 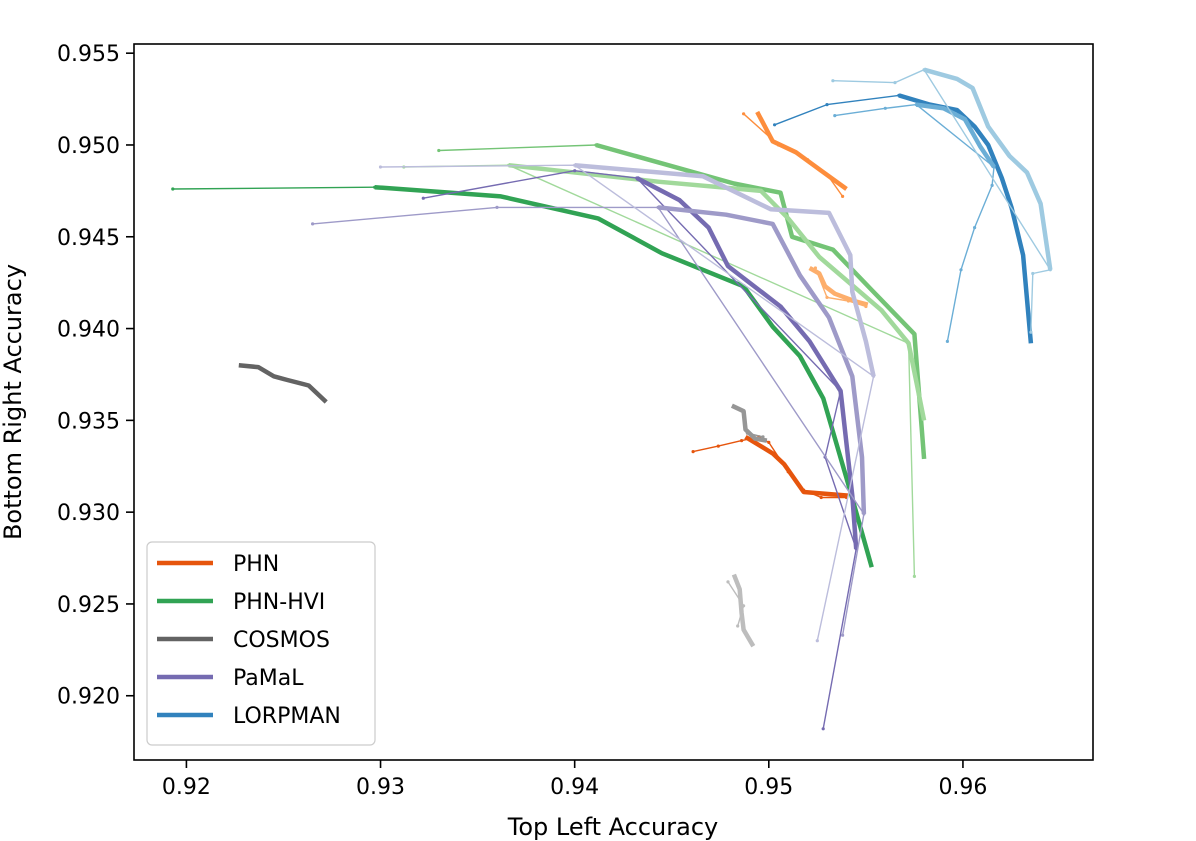 I want to click on y-tick-label: 0.940, so click(x=88, y=330).